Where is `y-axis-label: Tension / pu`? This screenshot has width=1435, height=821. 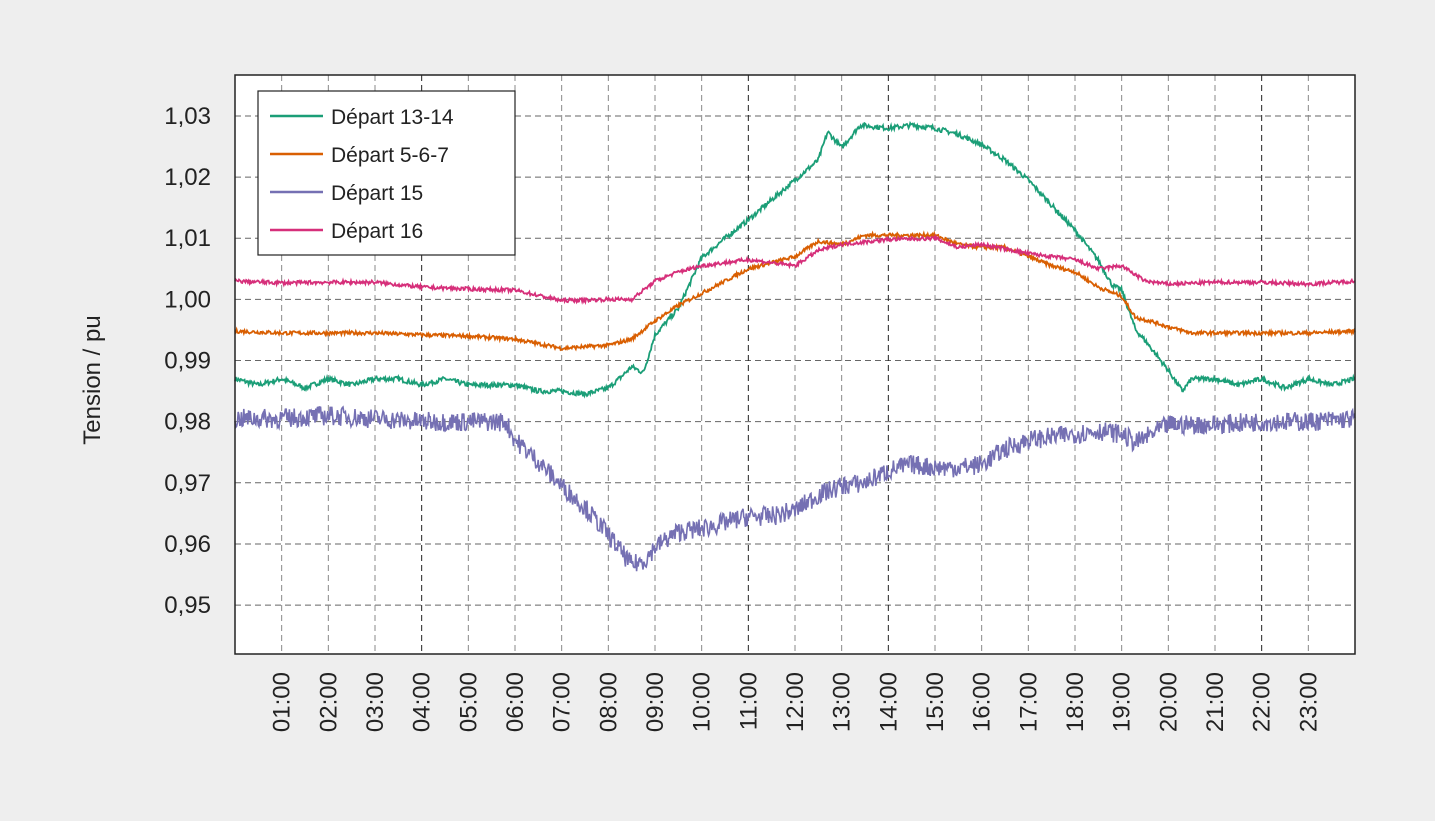 y-axis-label: Tension / pu is located at coordinates (92, 379).